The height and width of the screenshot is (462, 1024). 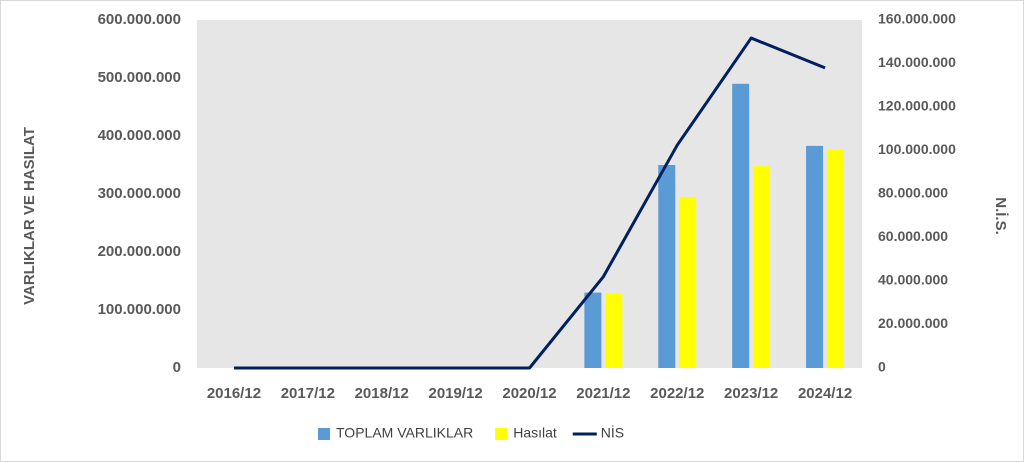 I want to click on legend-label: Hasılat, so click(x=535, y=433).